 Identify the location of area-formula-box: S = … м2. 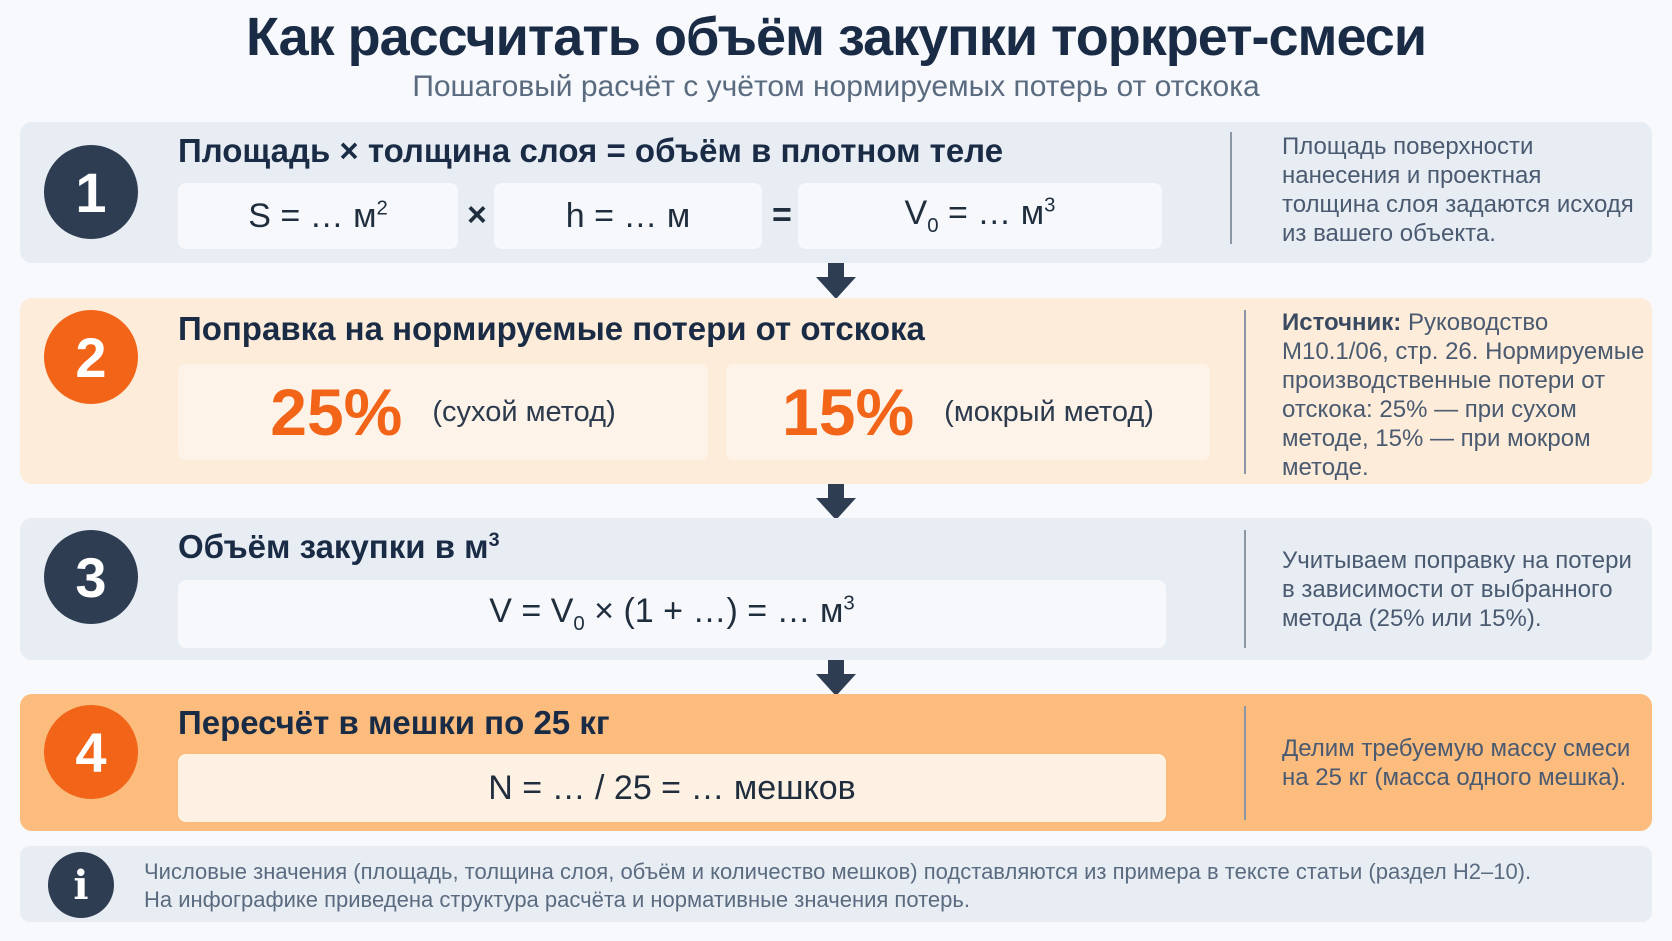
(318, 216).